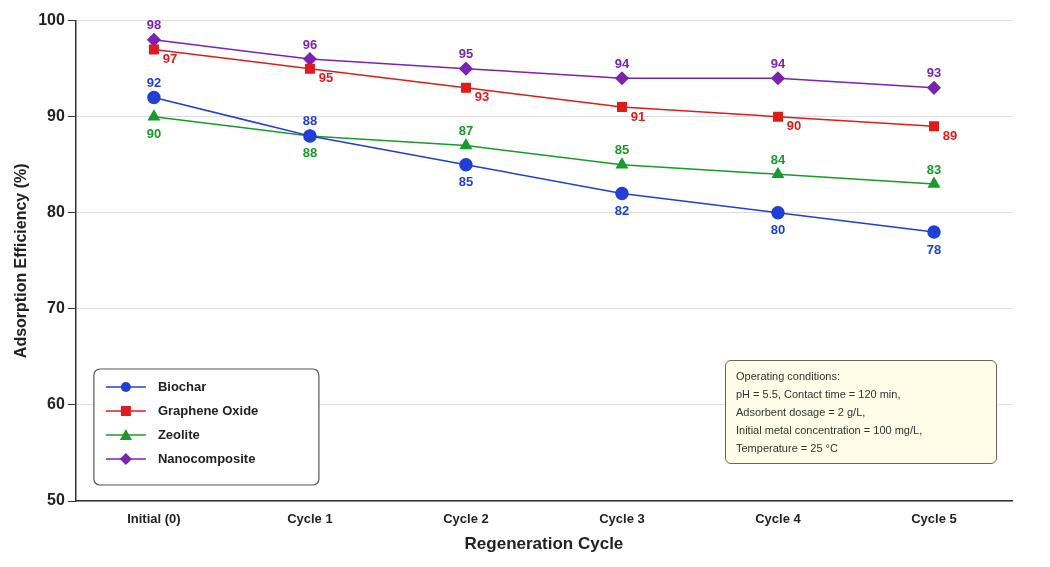  Describe the element at coordinates (622, 519) in the screenshot. I see `x-tick-label: Cycle 3` at that location.